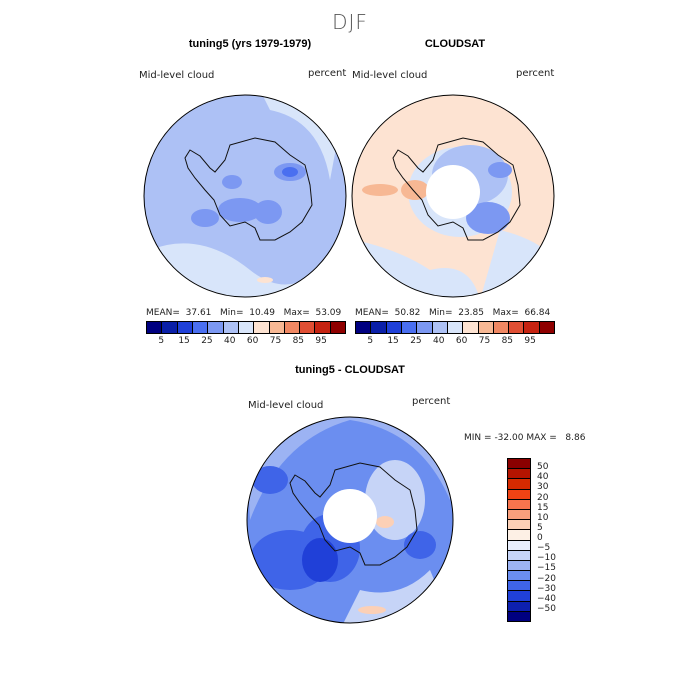 The width and height of the screenshot is (700, 700). What do you see at coordinates (390, 75) in the screenshot?
I see `panel2-variable-label: Mid-level cloud` at bounding box center [390, 75].